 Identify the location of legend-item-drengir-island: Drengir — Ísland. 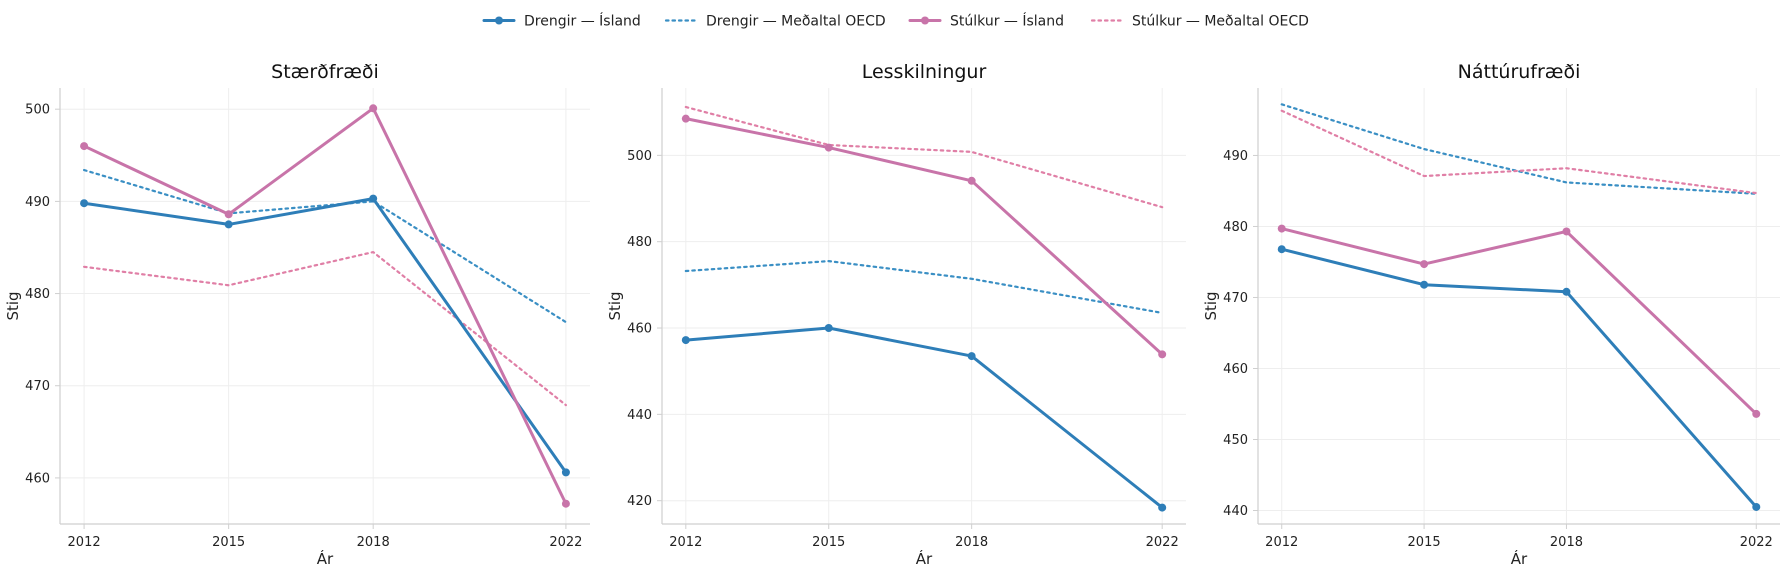
(561, 21).